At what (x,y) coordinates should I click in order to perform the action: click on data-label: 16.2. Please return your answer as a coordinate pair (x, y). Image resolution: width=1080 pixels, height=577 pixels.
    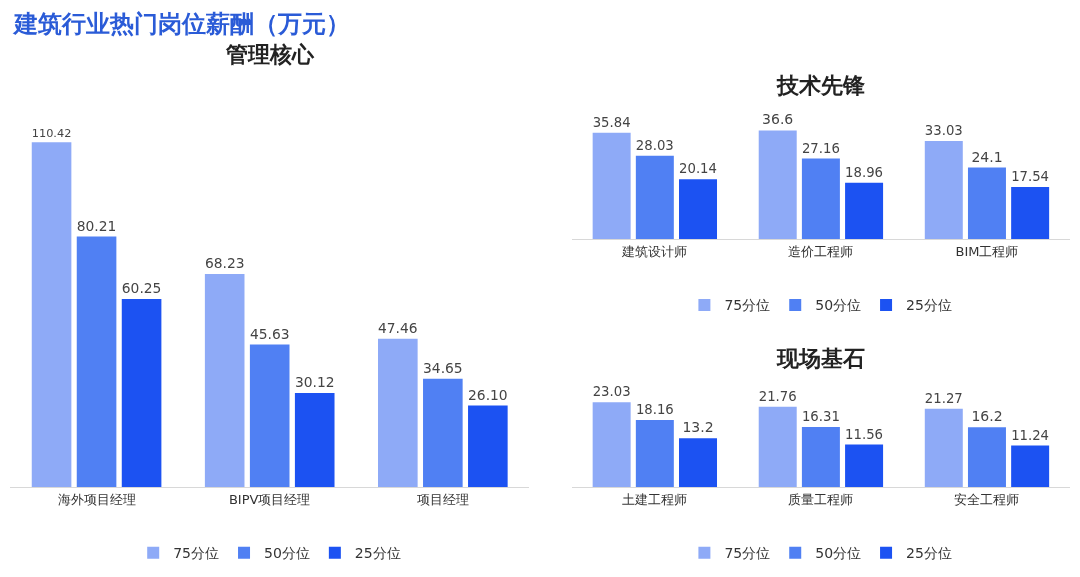
    Looking at the image, I should click on (987, 416).